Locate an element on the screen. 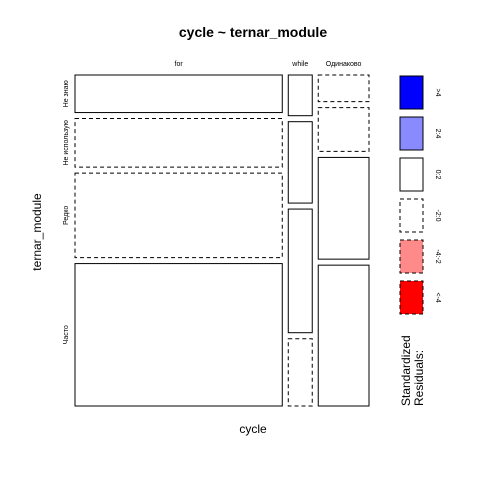 The height and width of the screenshot is (480, 480). column-label: for is located at coordinates (179, 64).